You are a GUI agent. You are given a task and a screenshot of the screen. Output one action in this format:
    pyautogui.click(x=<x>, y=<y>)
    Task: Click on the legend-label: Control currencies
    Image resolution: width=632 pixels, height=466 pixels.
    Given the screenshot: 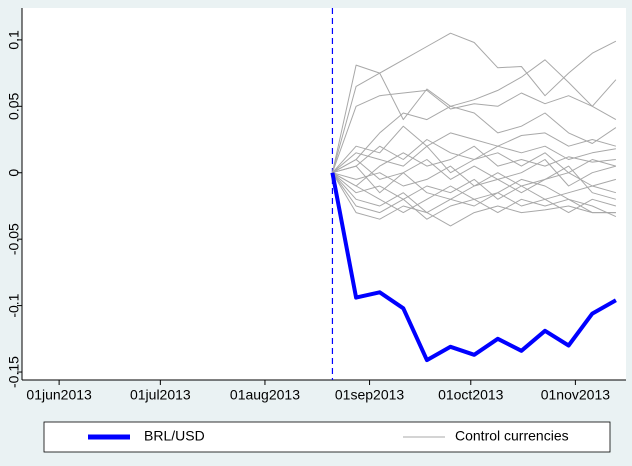 What is the action you would take?
    pyautogui.click(x=512, y=436)
    